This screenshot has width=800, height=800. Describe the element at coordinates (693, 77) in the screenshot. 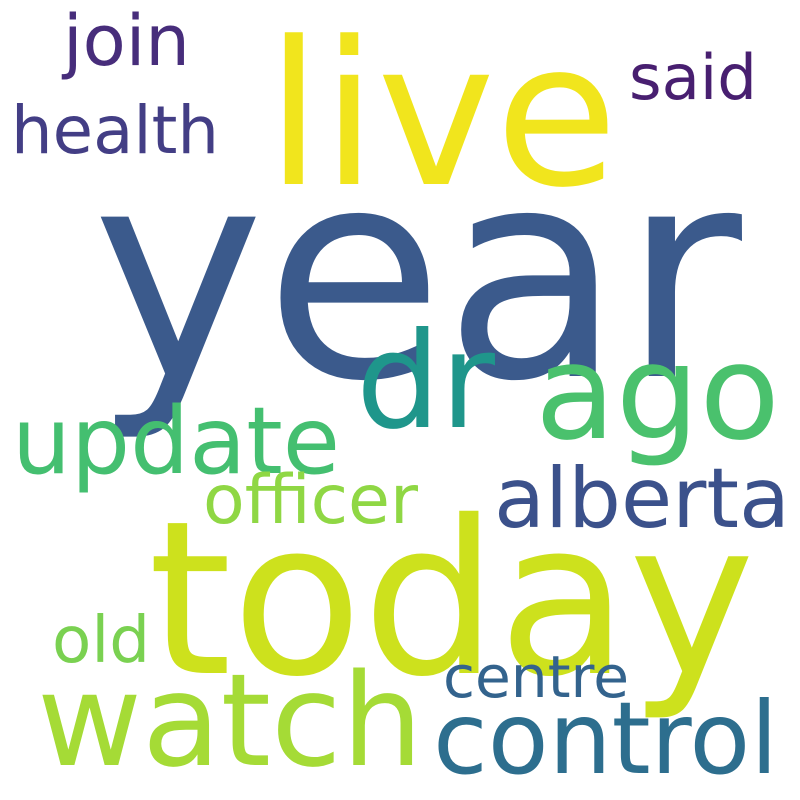

I see `word-said: said` at that location.